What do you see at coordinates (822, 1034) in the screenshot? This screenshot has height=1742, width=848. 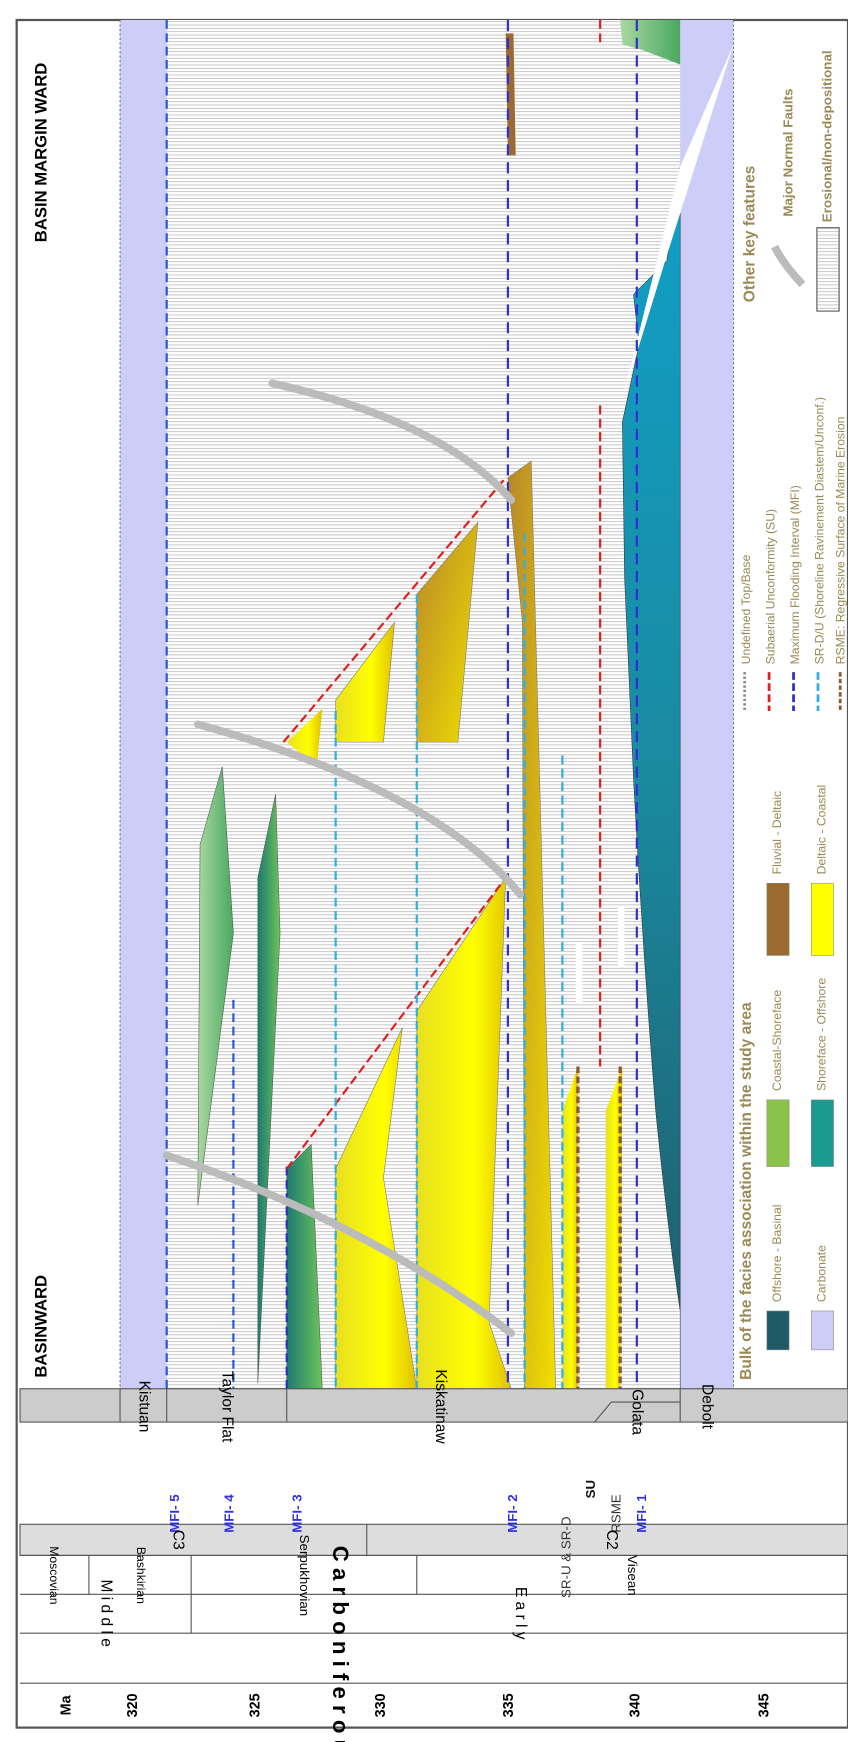 I see `legend-label: Shoreface - Offshore` at bounding box center [822, 1034].